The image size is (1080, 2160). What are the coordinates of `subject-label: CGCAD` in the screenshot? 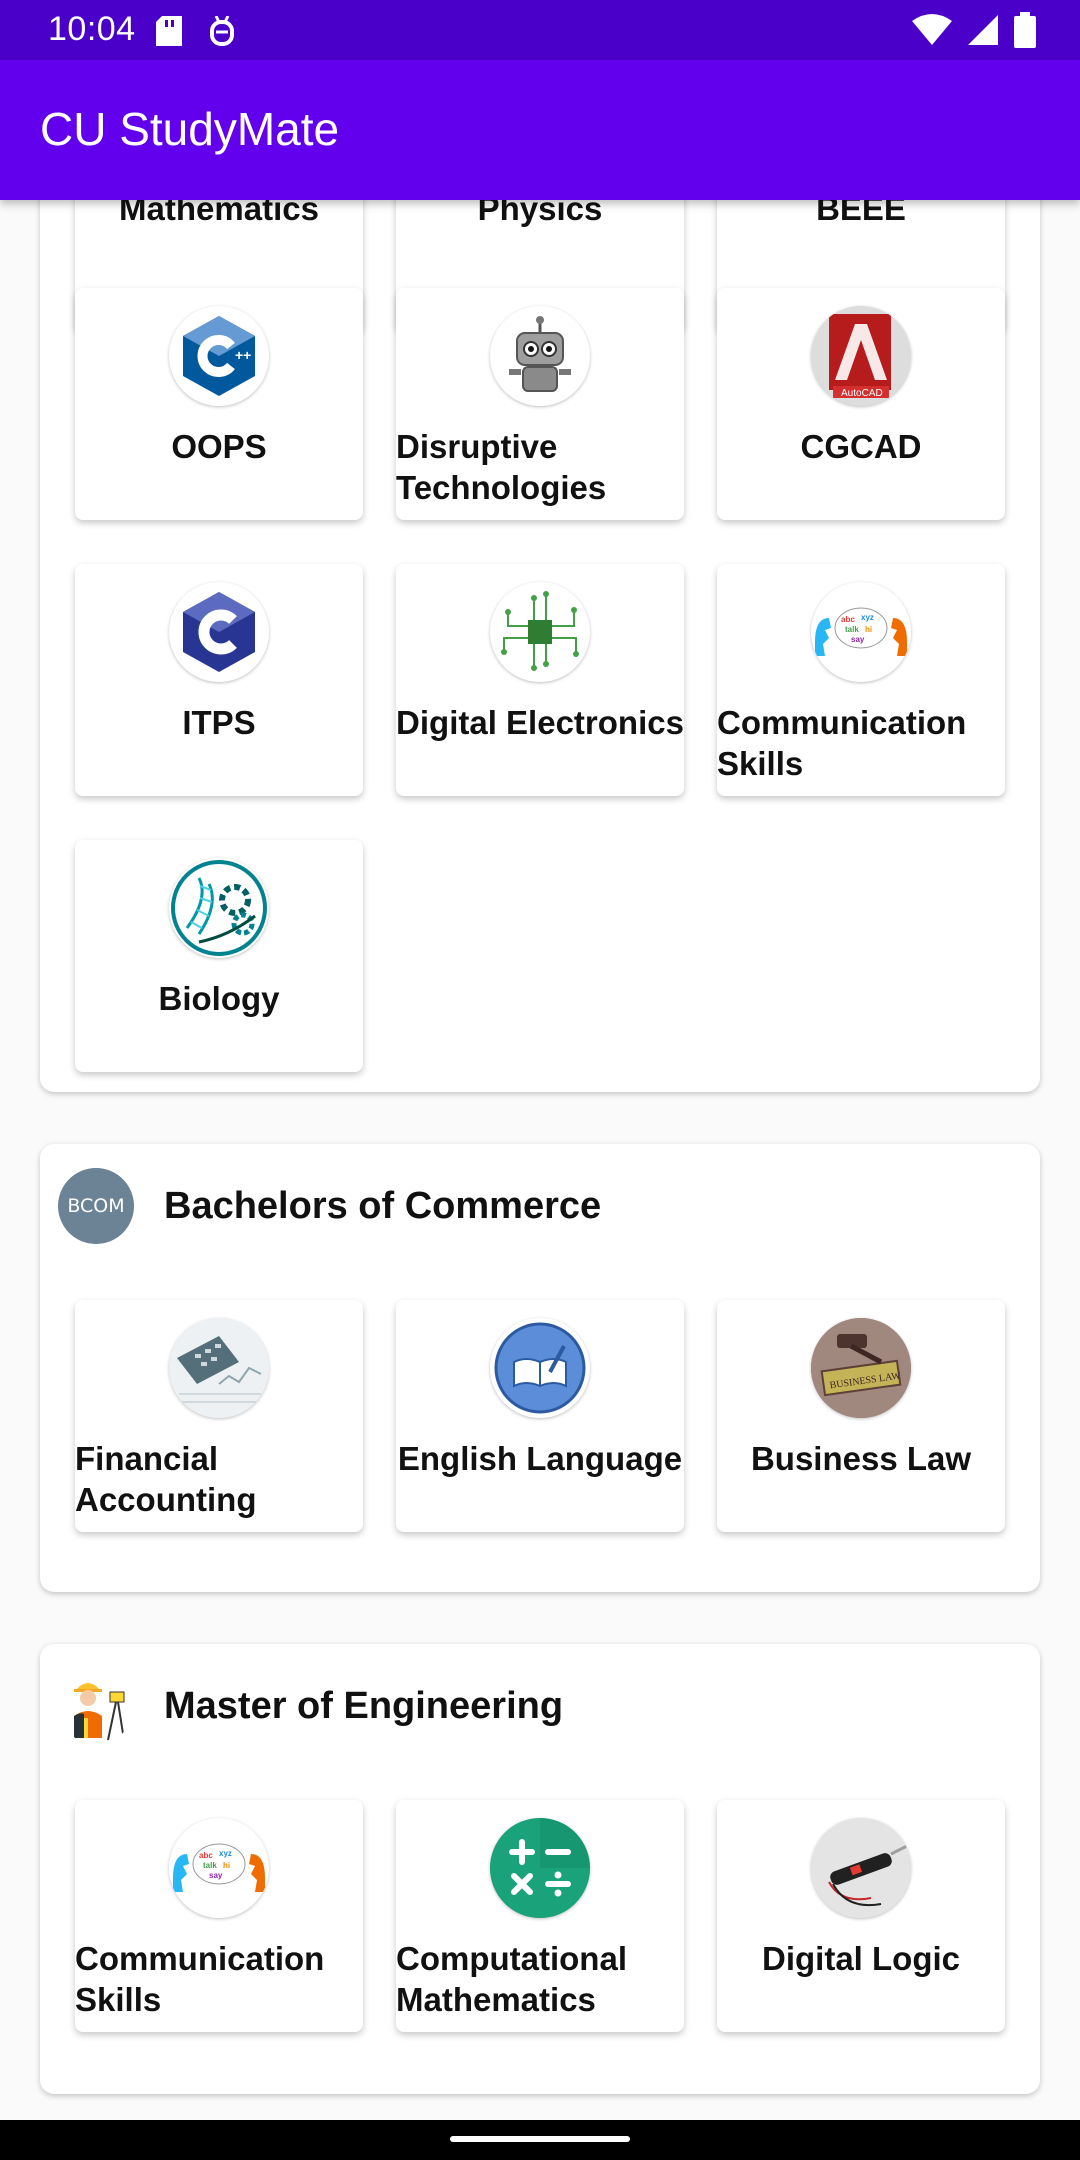 It's located at (861, 446).